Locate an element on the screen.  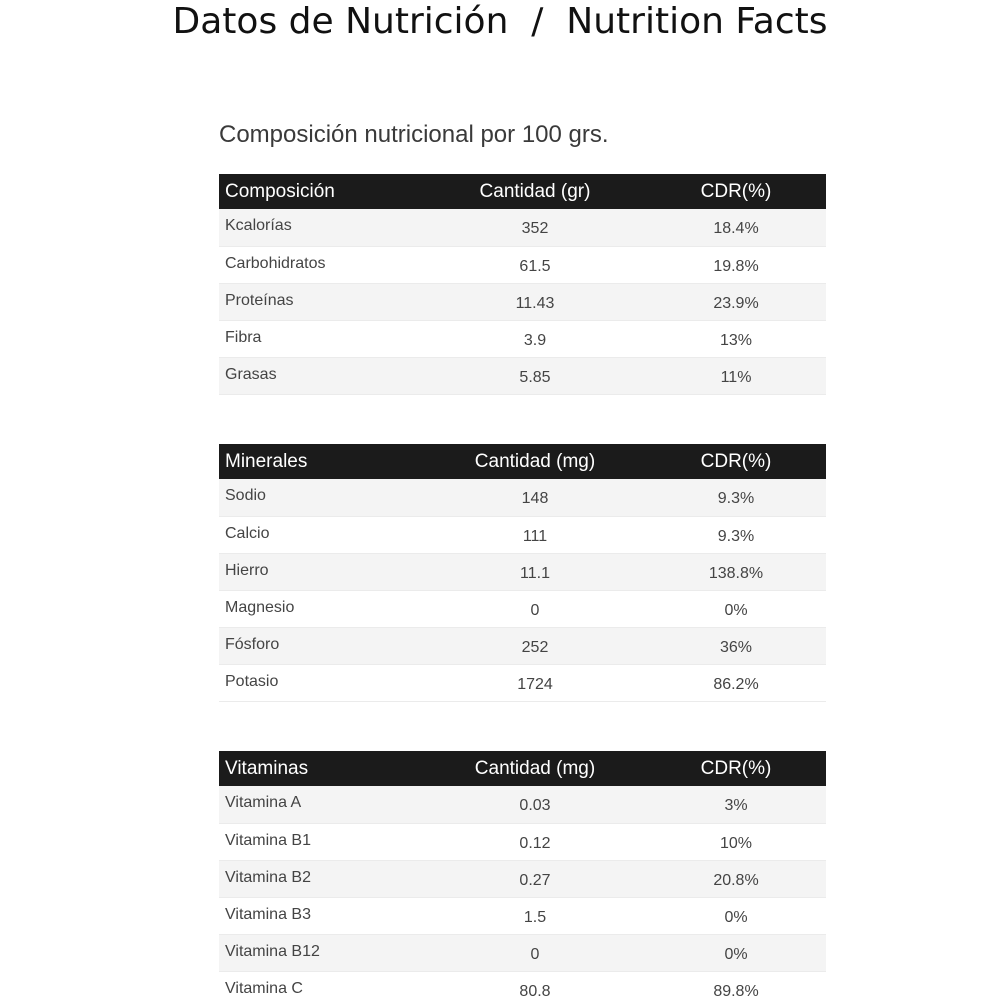
cdr-cell: 3% is located at coordinates (736, 805).